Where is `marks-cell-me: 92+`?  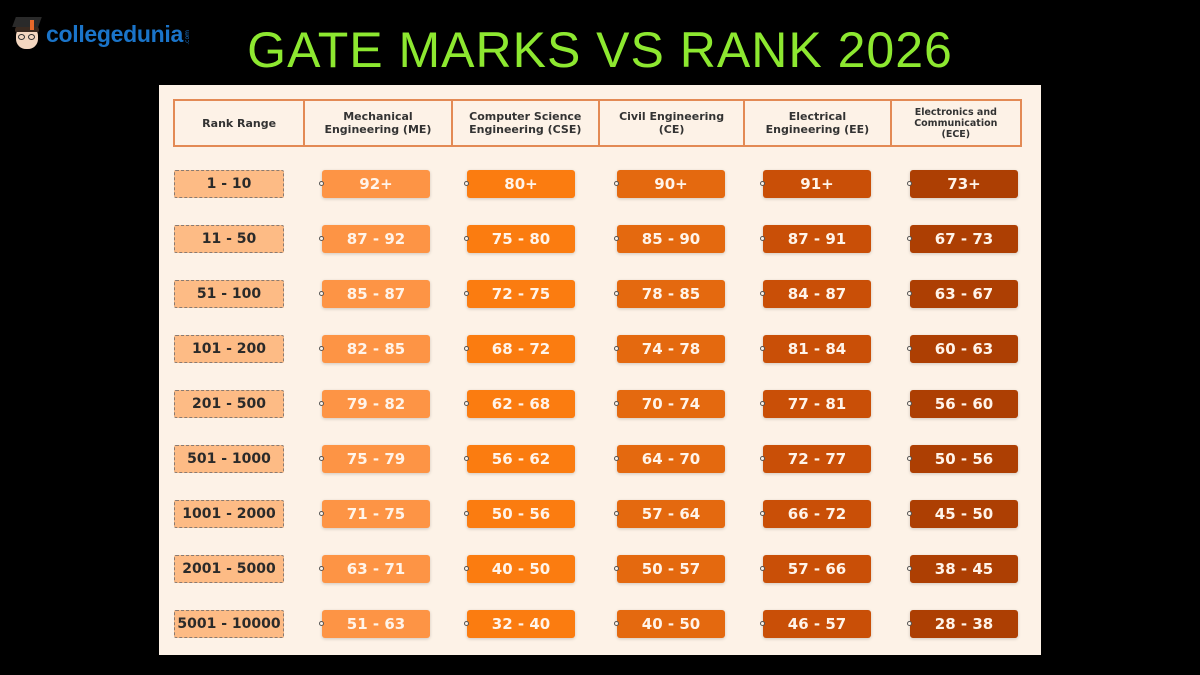 marks-cell-me: 92+ is located at coordinates (374, 184).